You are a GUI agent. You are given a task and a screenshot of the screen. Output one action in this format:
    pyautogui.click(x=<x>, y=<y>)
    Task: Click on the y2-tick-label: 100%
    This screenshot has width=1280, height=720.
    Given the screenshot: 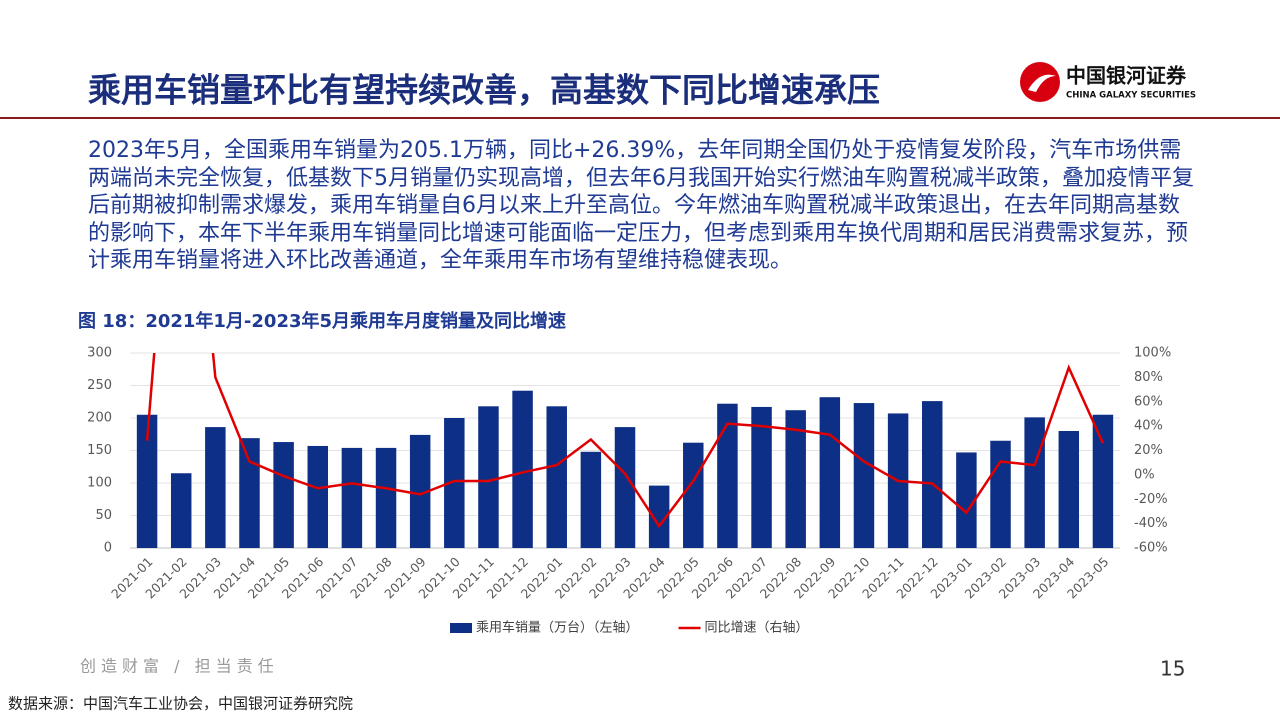 What is the action you would take?
    pyautogui.click(x=1152, y=353)
    